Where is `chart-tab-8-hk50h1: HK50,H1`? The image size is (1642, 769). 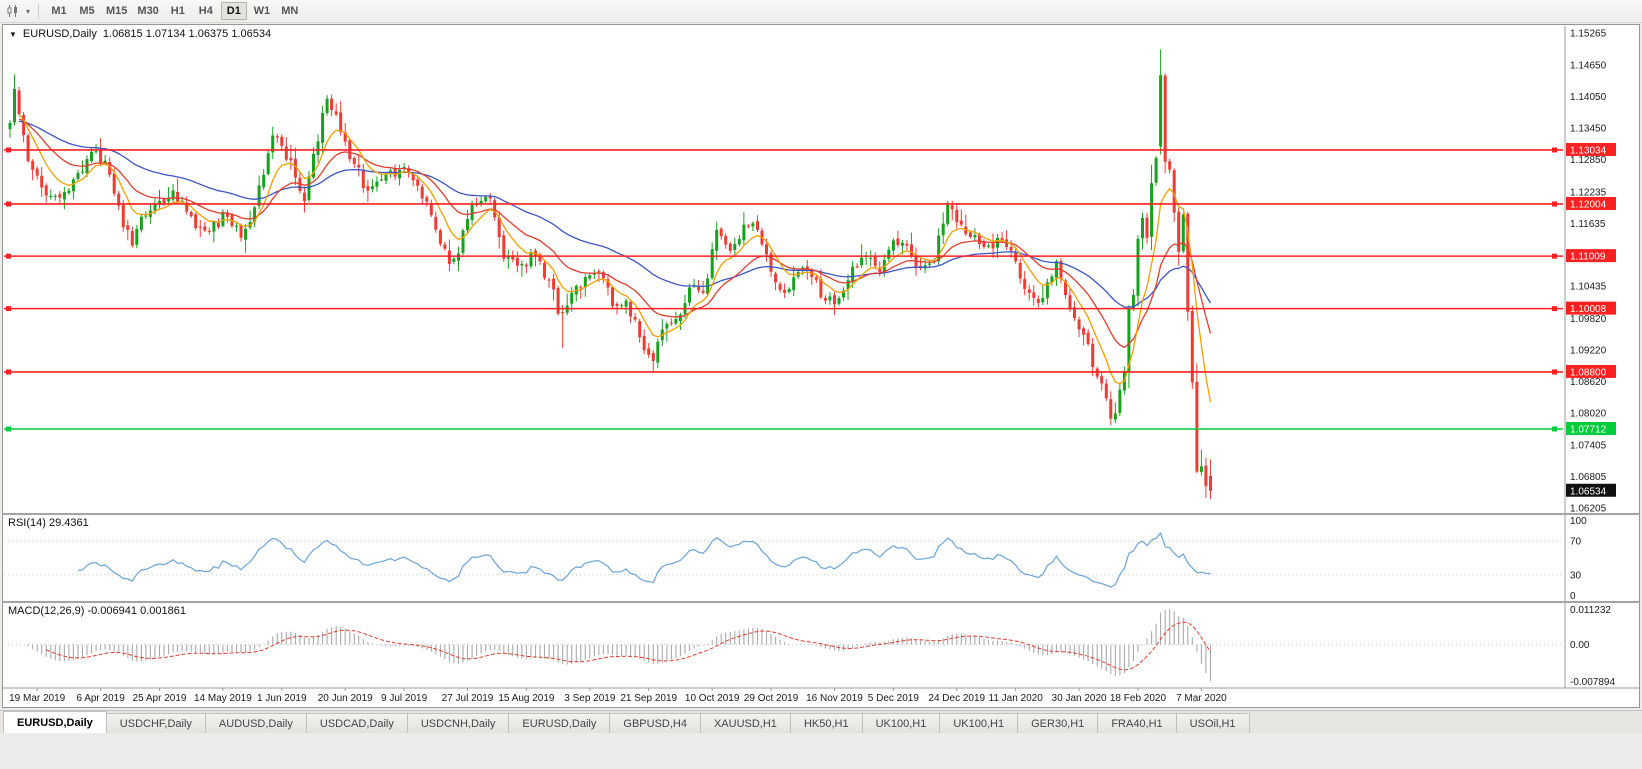
chart-tab-8-hk50h1: HK50,H1 is located at coordinates (826, 723).